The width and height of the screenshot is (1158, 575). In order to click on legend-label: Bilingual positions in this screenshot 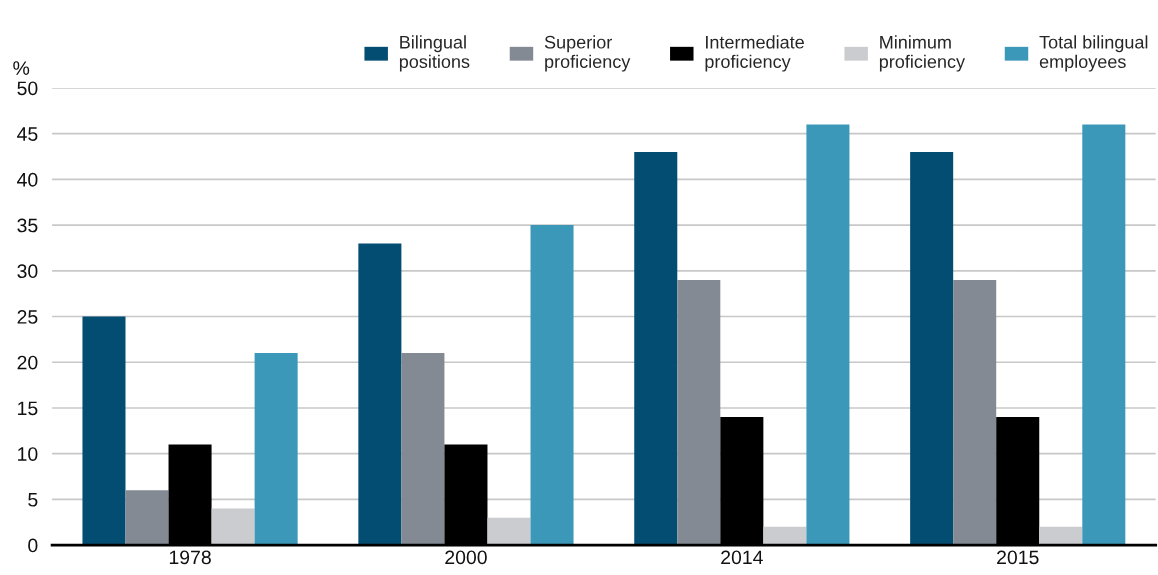, I will do `click(434, 53)`.